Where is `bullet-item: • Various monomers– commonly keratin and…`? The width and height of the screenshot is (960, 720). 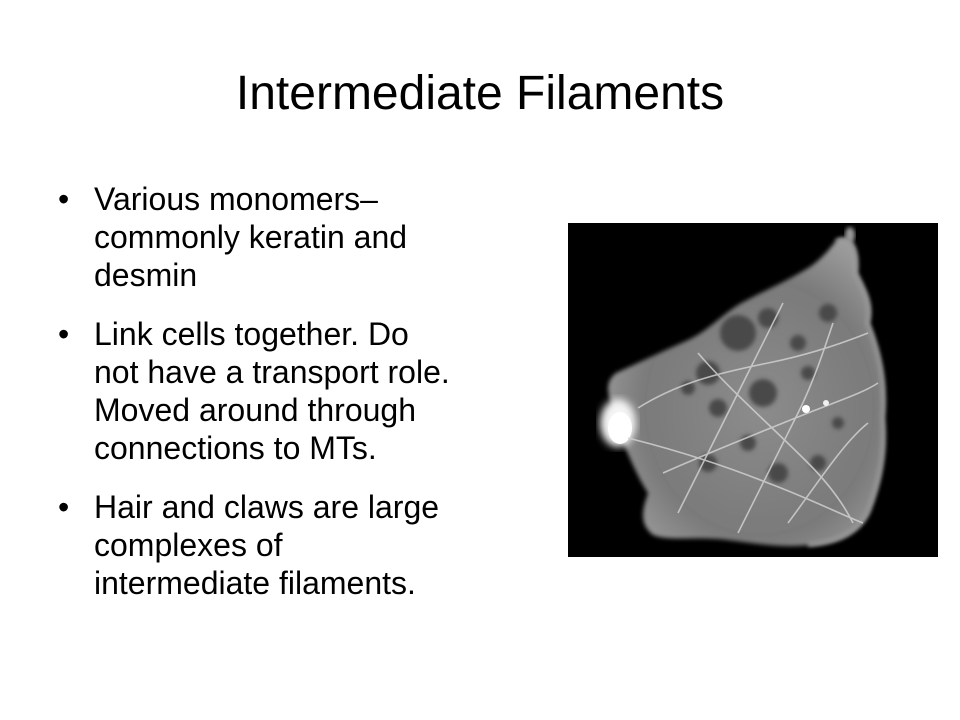 bullet-item: • Various monomers– commonly keratin and… is located at coordinates (313, 237).